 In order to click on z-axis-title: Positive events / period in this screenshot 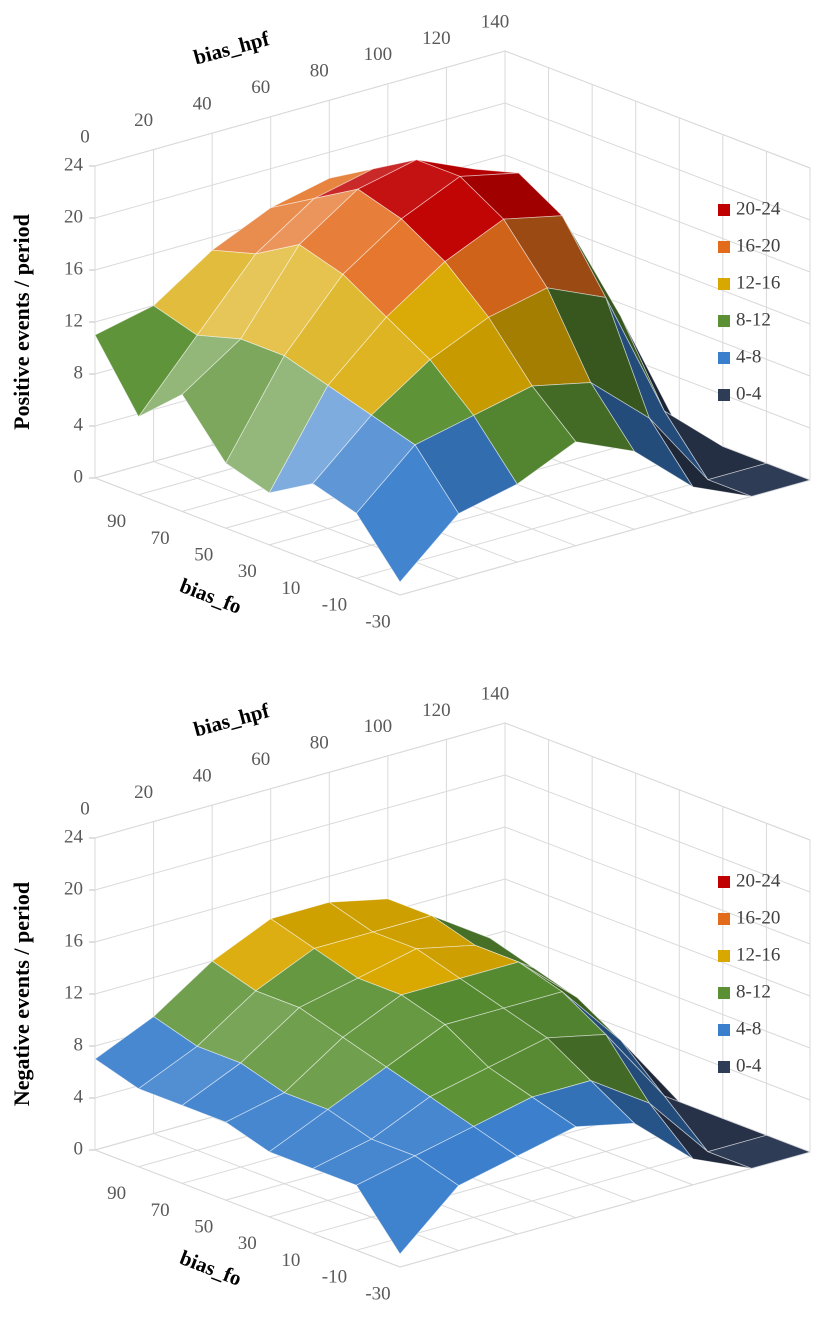, I will do `click(21, 322)`.